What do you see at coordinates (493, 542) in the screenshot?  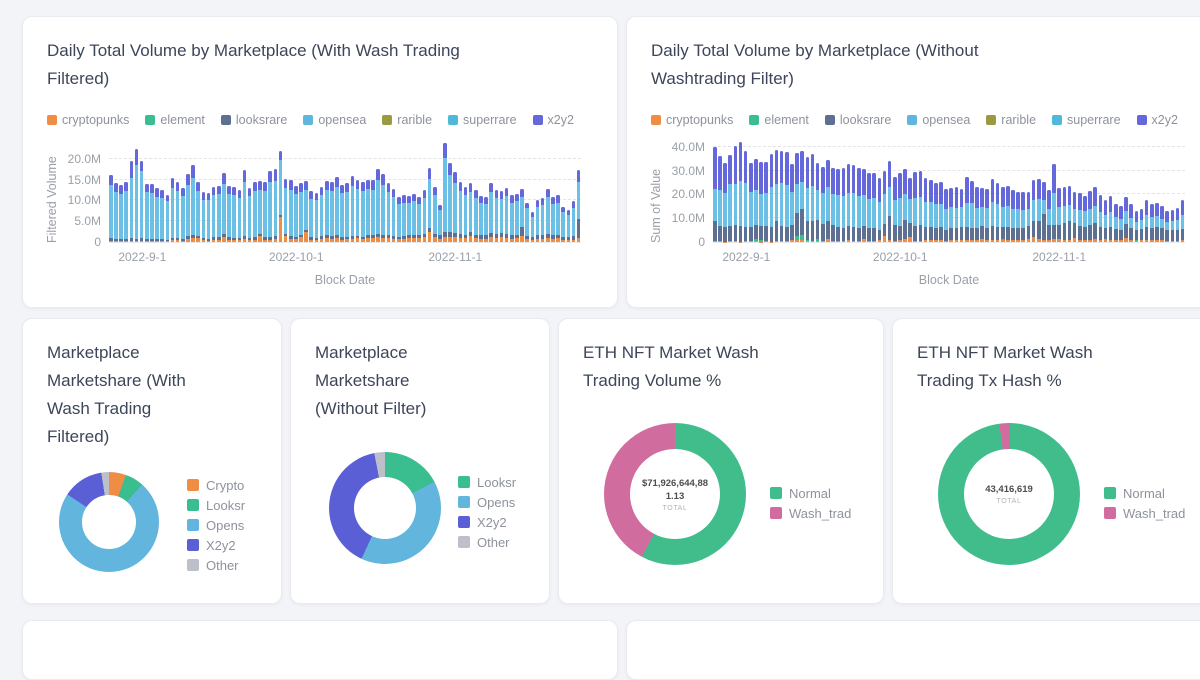 I see `legend-label: Other` at bounding box center [493, 542].